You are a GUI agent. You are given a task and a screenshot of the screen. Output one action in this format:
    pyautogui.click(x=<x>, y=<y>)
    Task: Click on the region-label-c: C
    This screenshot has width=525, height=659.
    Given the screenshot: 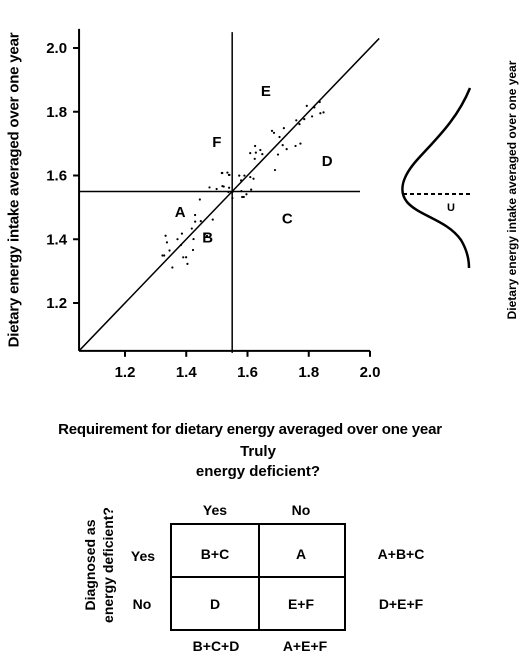 What is the action you would take?
    pyautogui.click(x=287, y=218)
    